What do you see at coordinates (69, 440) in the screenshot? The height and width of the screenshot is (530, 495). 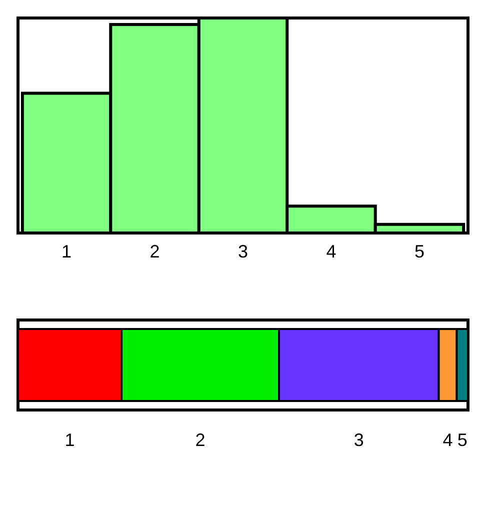 I see `series-label: 1` at bounding box center [69, 440].